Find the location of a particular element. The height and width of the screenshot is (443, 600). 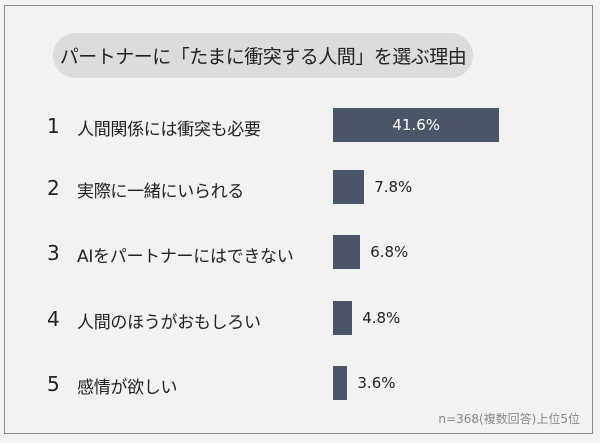

bar-row: 4 人間のほうがおもしろい 4.8% is located at coordinates (300, 319).